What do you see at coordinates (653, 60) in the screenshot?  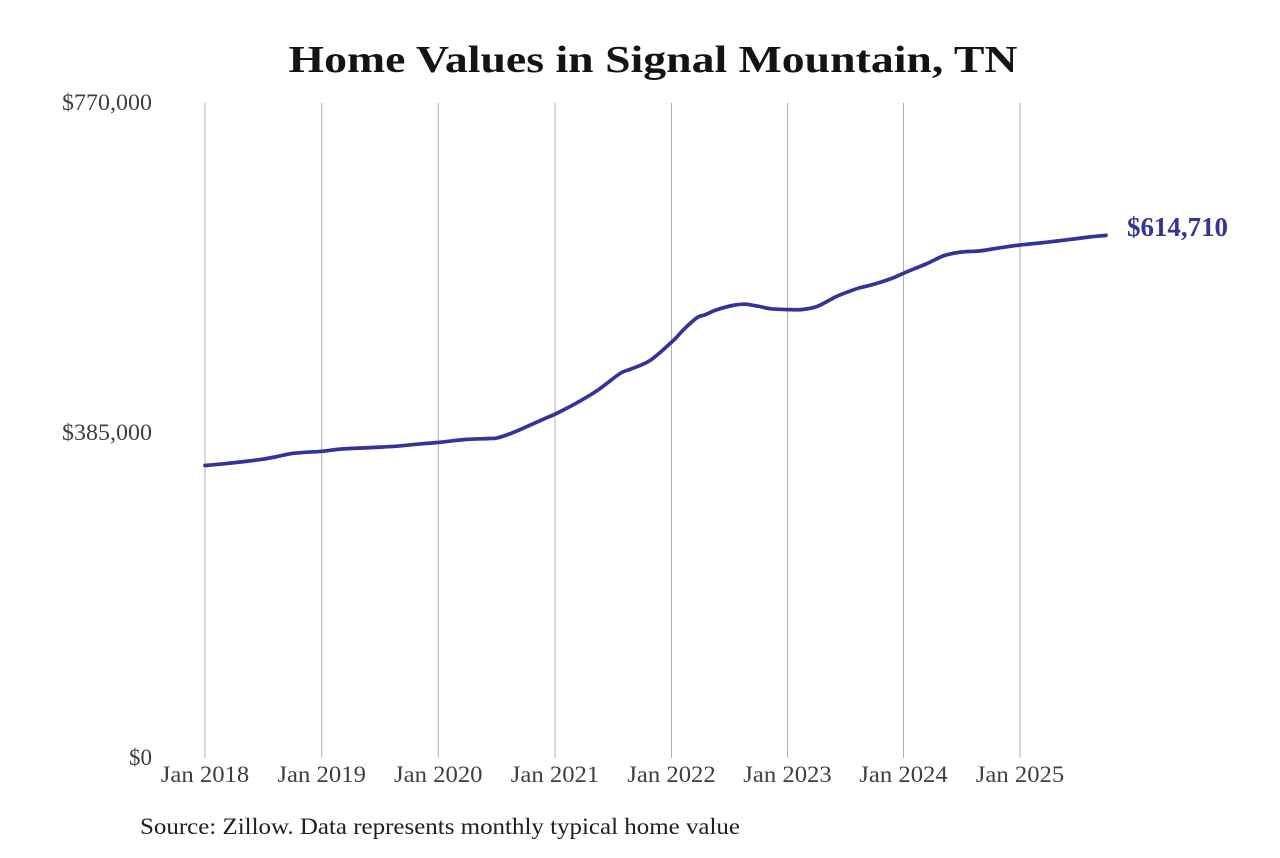 I see `svg-text:Home Values in Signal Mountain: Home Values in Signal Mountain, TN` at bounding box center [653, 60].